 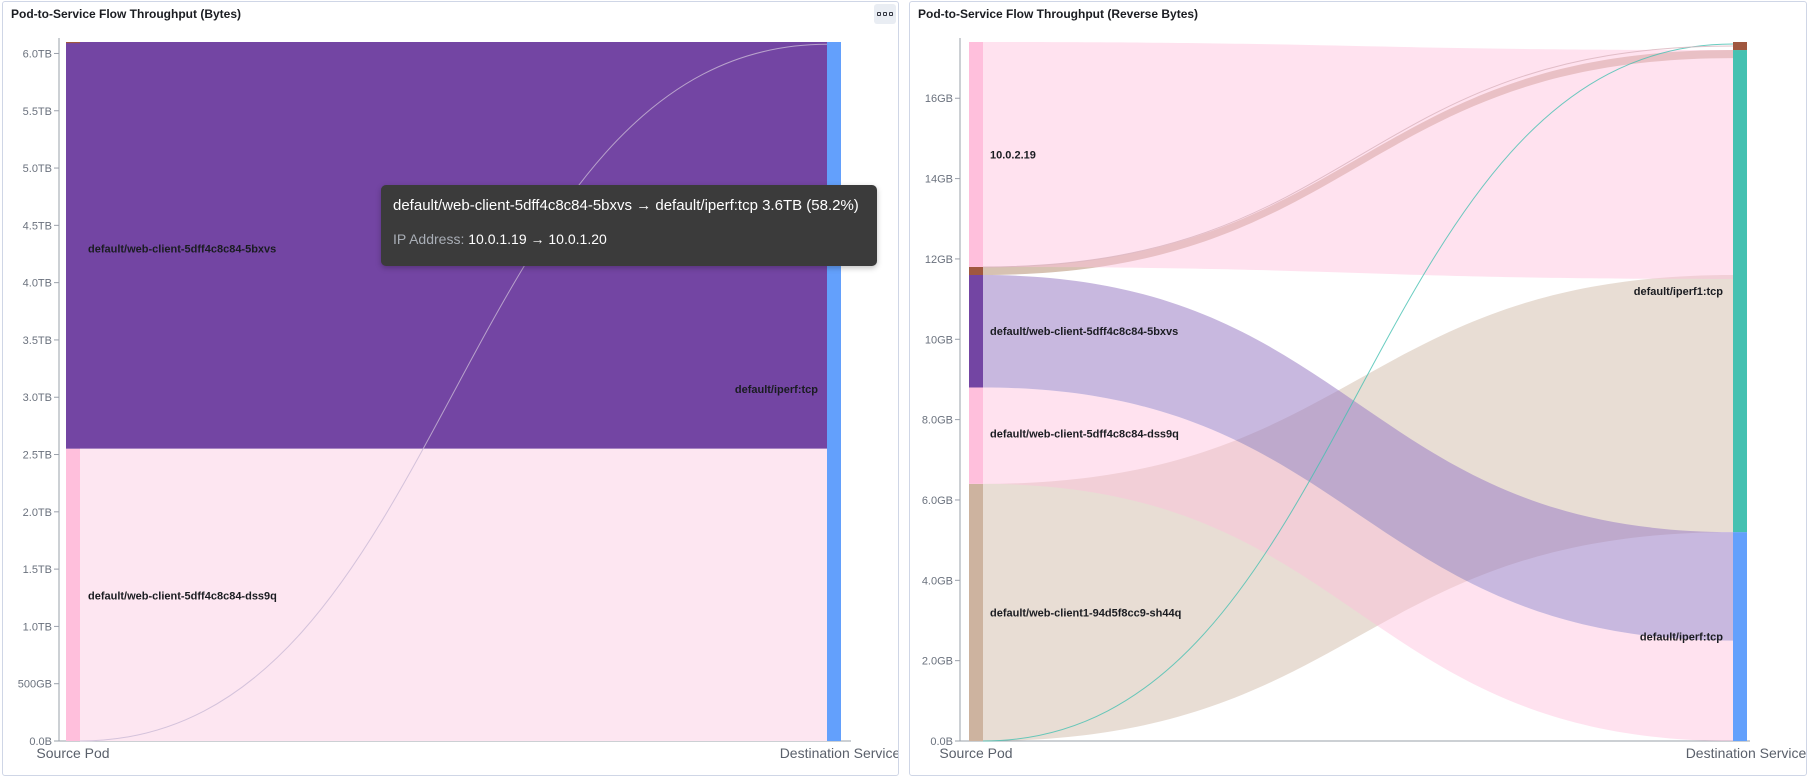 I want to click on thin-flow-line, so click(x=1358, y=156).